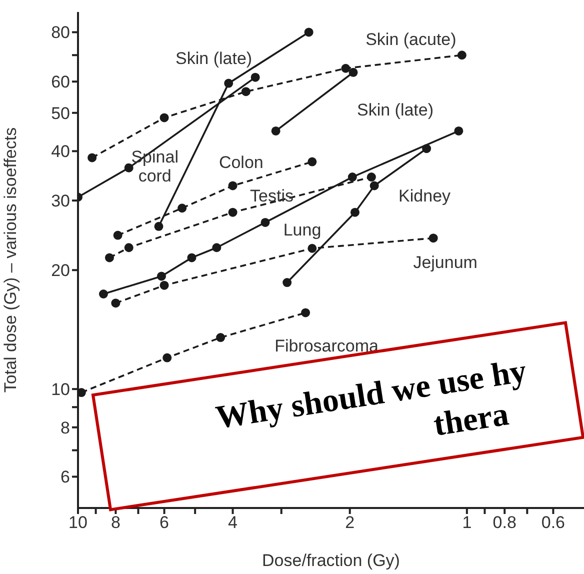  What do you see at coordinates (115, 522) in the screenshot?
I see `x-tick-label: 8` at bounding box center [115, 522].